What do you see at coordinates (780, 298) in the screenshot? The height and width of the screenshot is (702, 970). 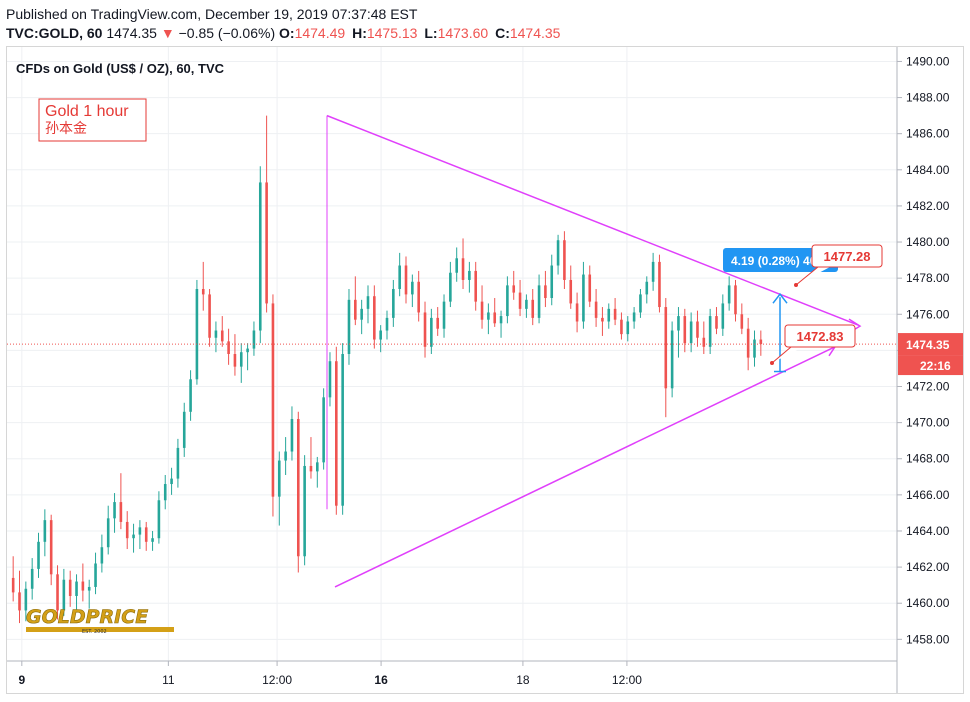 I see `measure-arrow-icon` at bounding box center [780, 298].